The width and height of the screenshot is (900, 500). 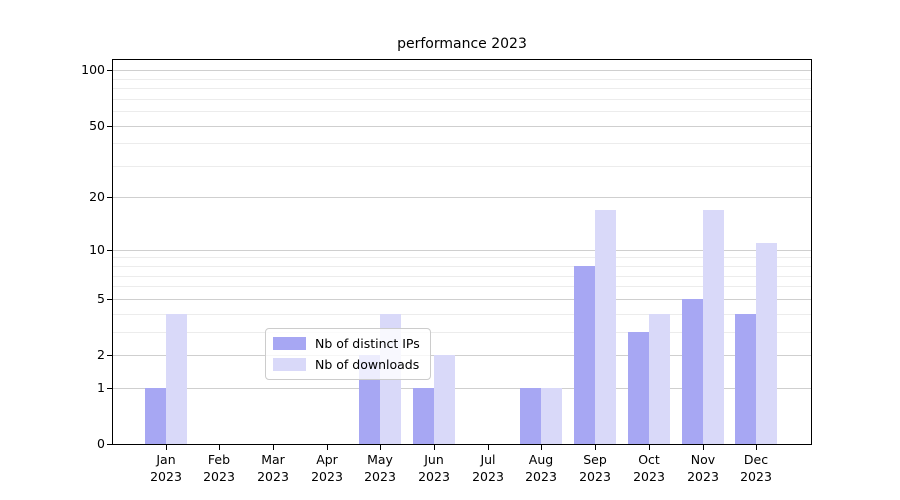 I want to click on bar-downloads-nov, so click(x=713, y=326).